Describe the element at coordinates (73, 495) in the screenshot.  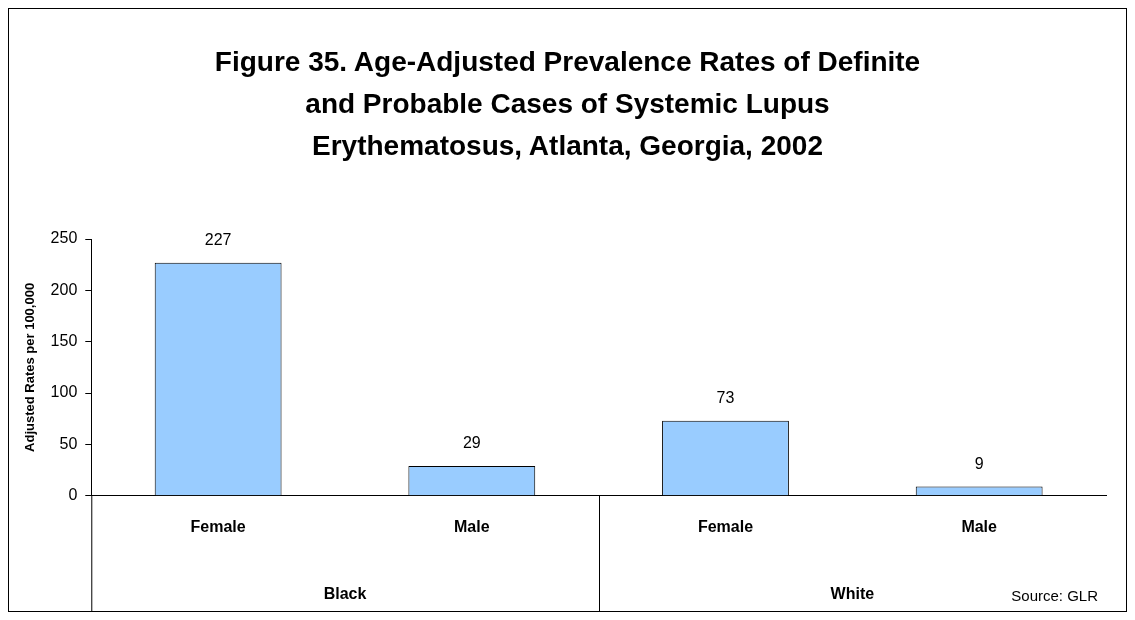
I see `y-tick-label: 0` at that location.